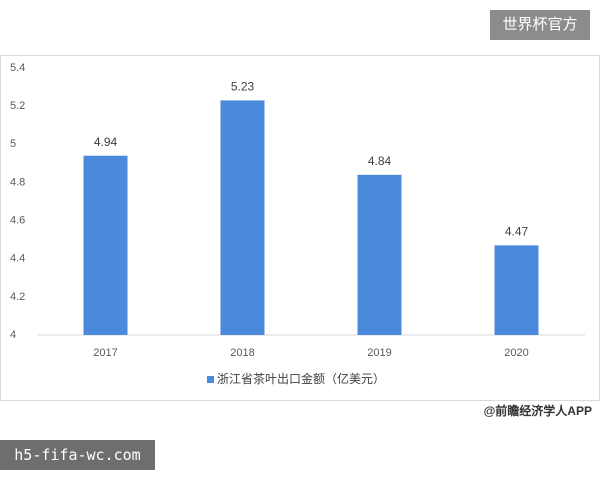  What do you see at coordinates (540, 25) in the screenshot?
I see `badge: 世界杯官方` at bounding box center [540, 25].